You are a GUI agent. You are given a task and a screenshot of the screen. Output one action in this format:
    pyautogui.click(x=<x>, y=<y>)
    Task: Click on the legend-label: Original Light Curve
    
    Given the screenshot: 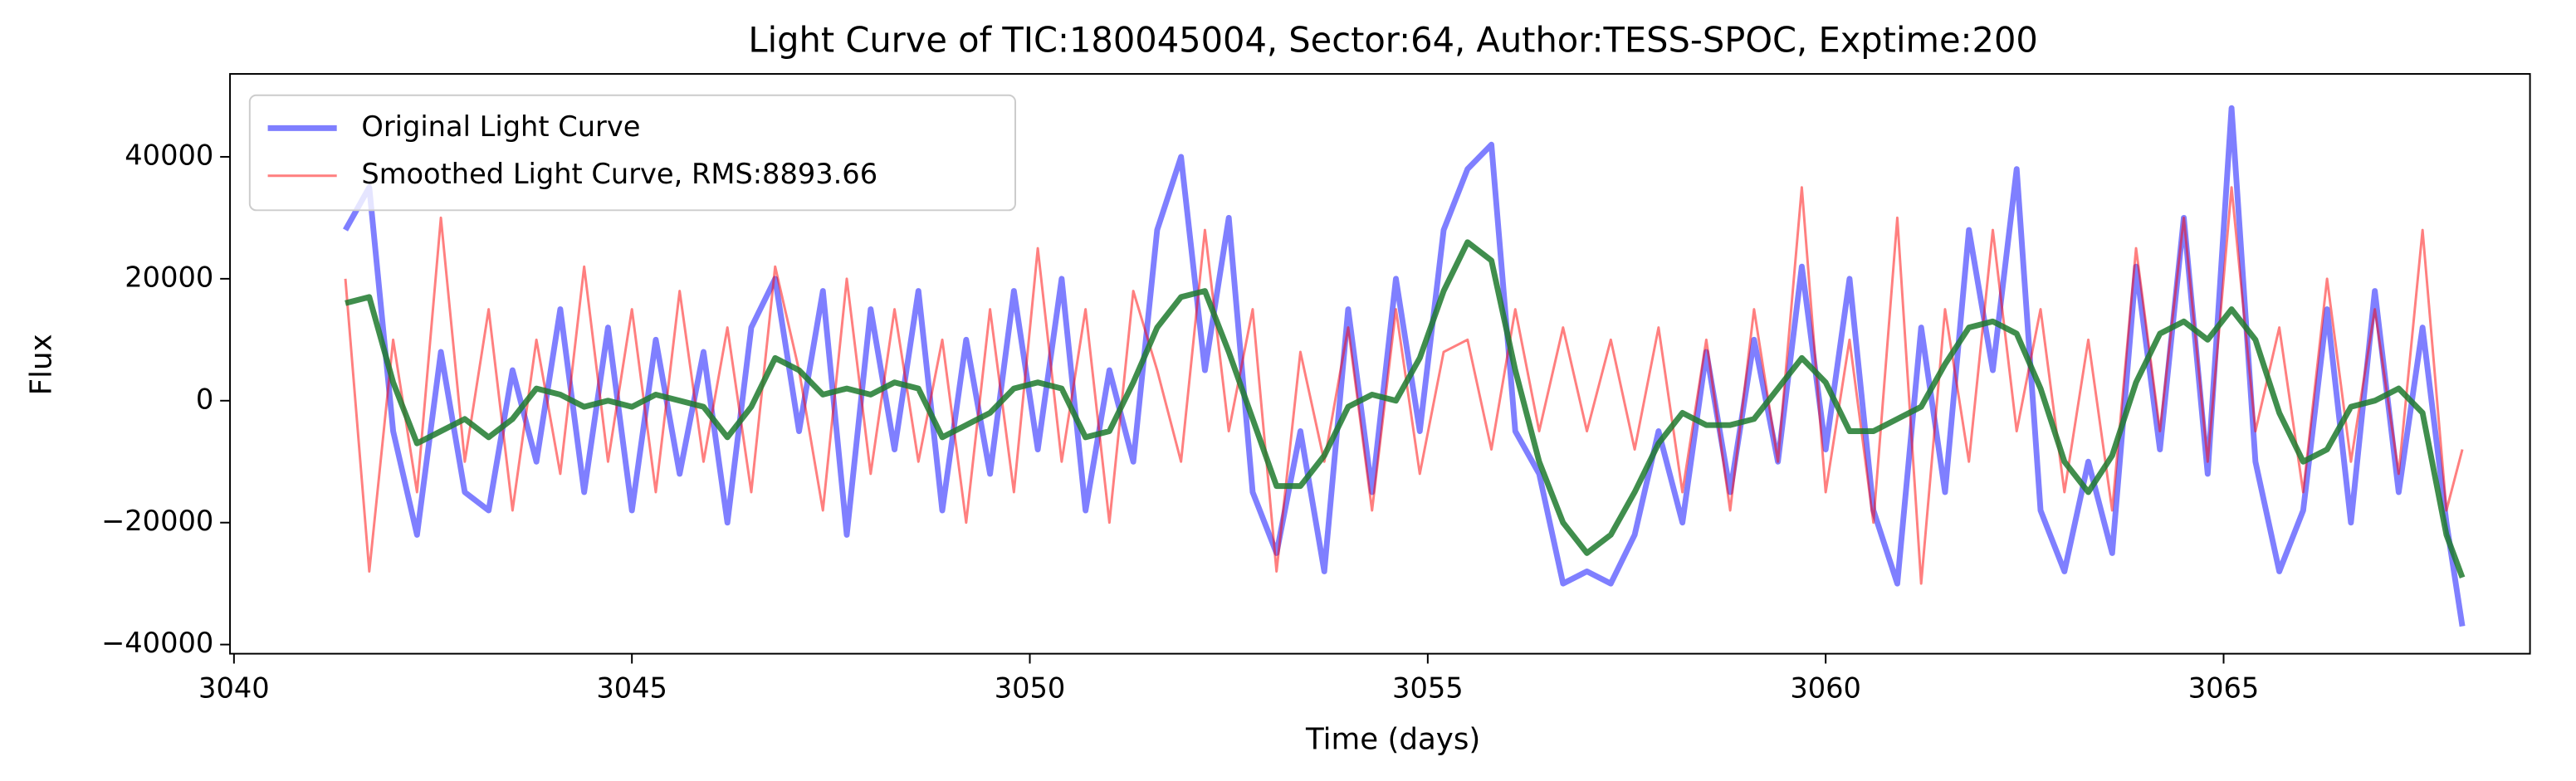 What is the action you would take?
    pyautogui.click(x=500, y=126)
    